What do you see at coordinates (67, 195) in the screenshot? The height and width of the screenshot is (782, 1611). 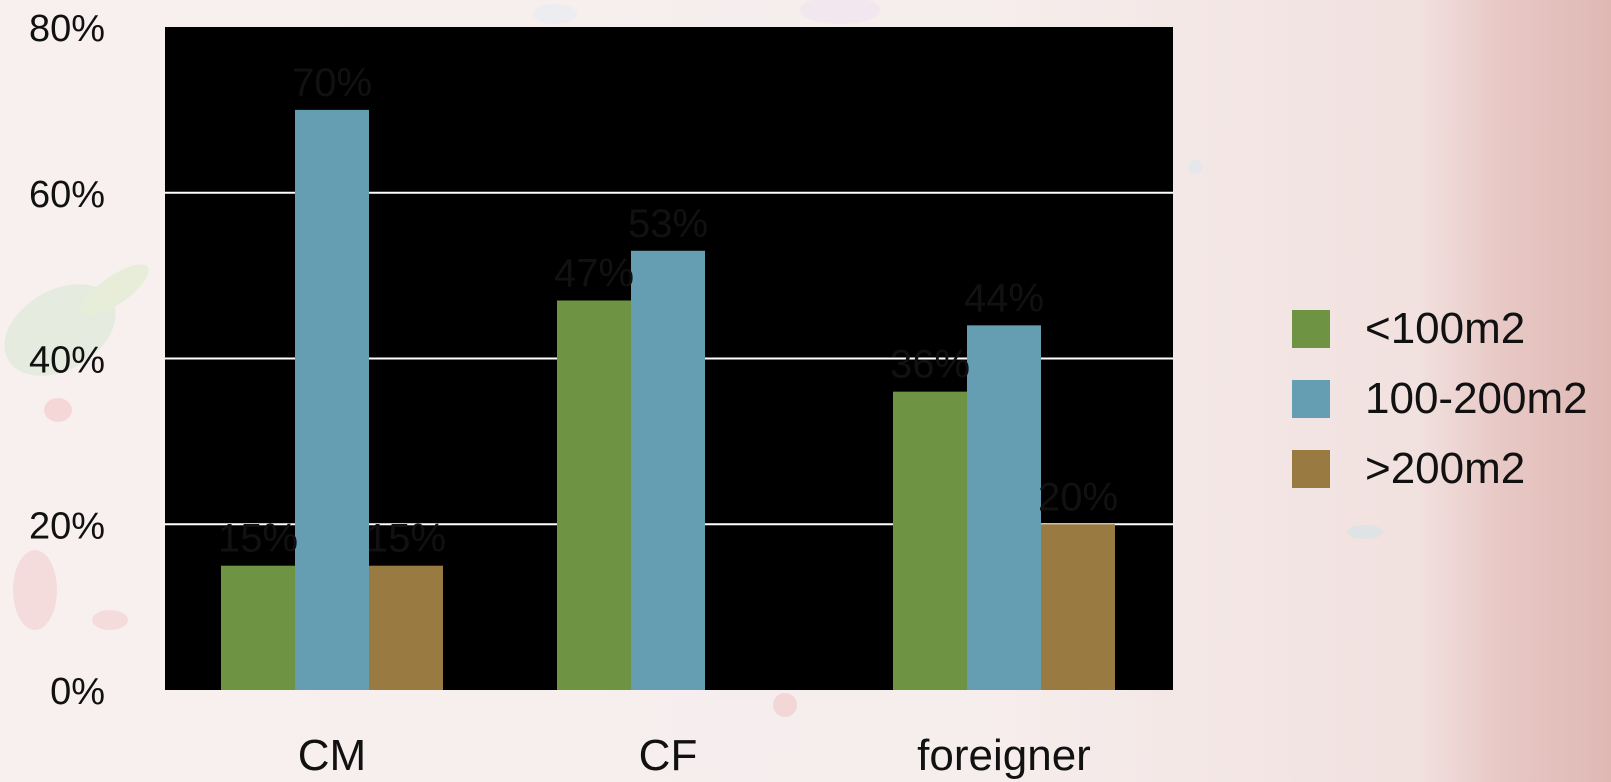 I see `y-tick-label-60: 60%` at bounding box center [67, 195].